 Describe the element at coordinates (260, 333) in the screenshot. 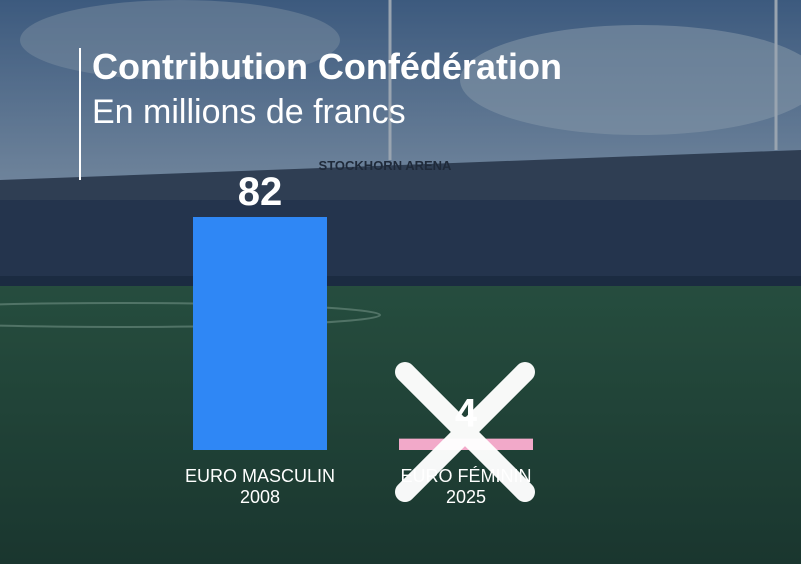

I see `bar` at that location.